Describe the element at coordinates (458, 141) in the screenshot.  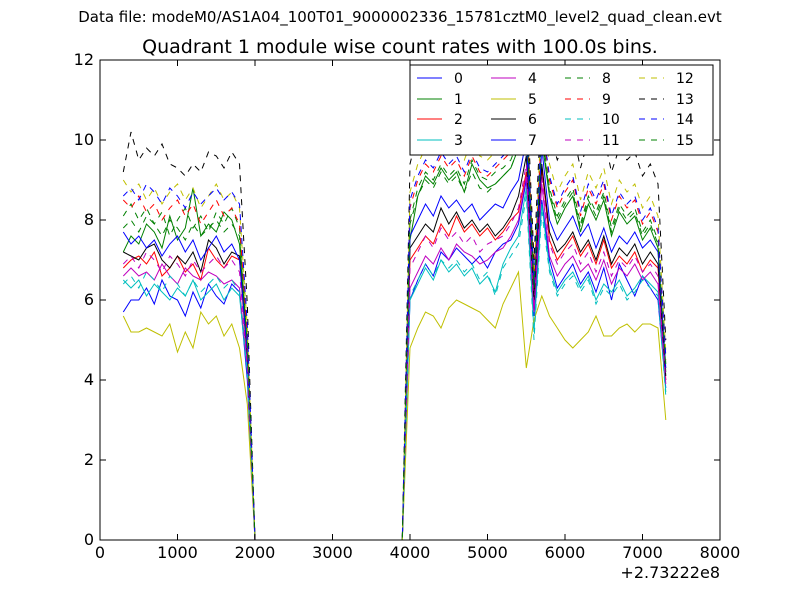
I see `legend-label: 3` at that location.